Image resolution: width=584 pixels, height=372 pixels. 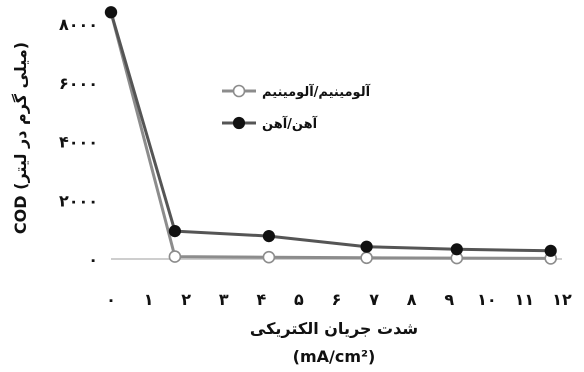 I want to click on x-tick-label: ۱۰, so click(x=487, y=299).